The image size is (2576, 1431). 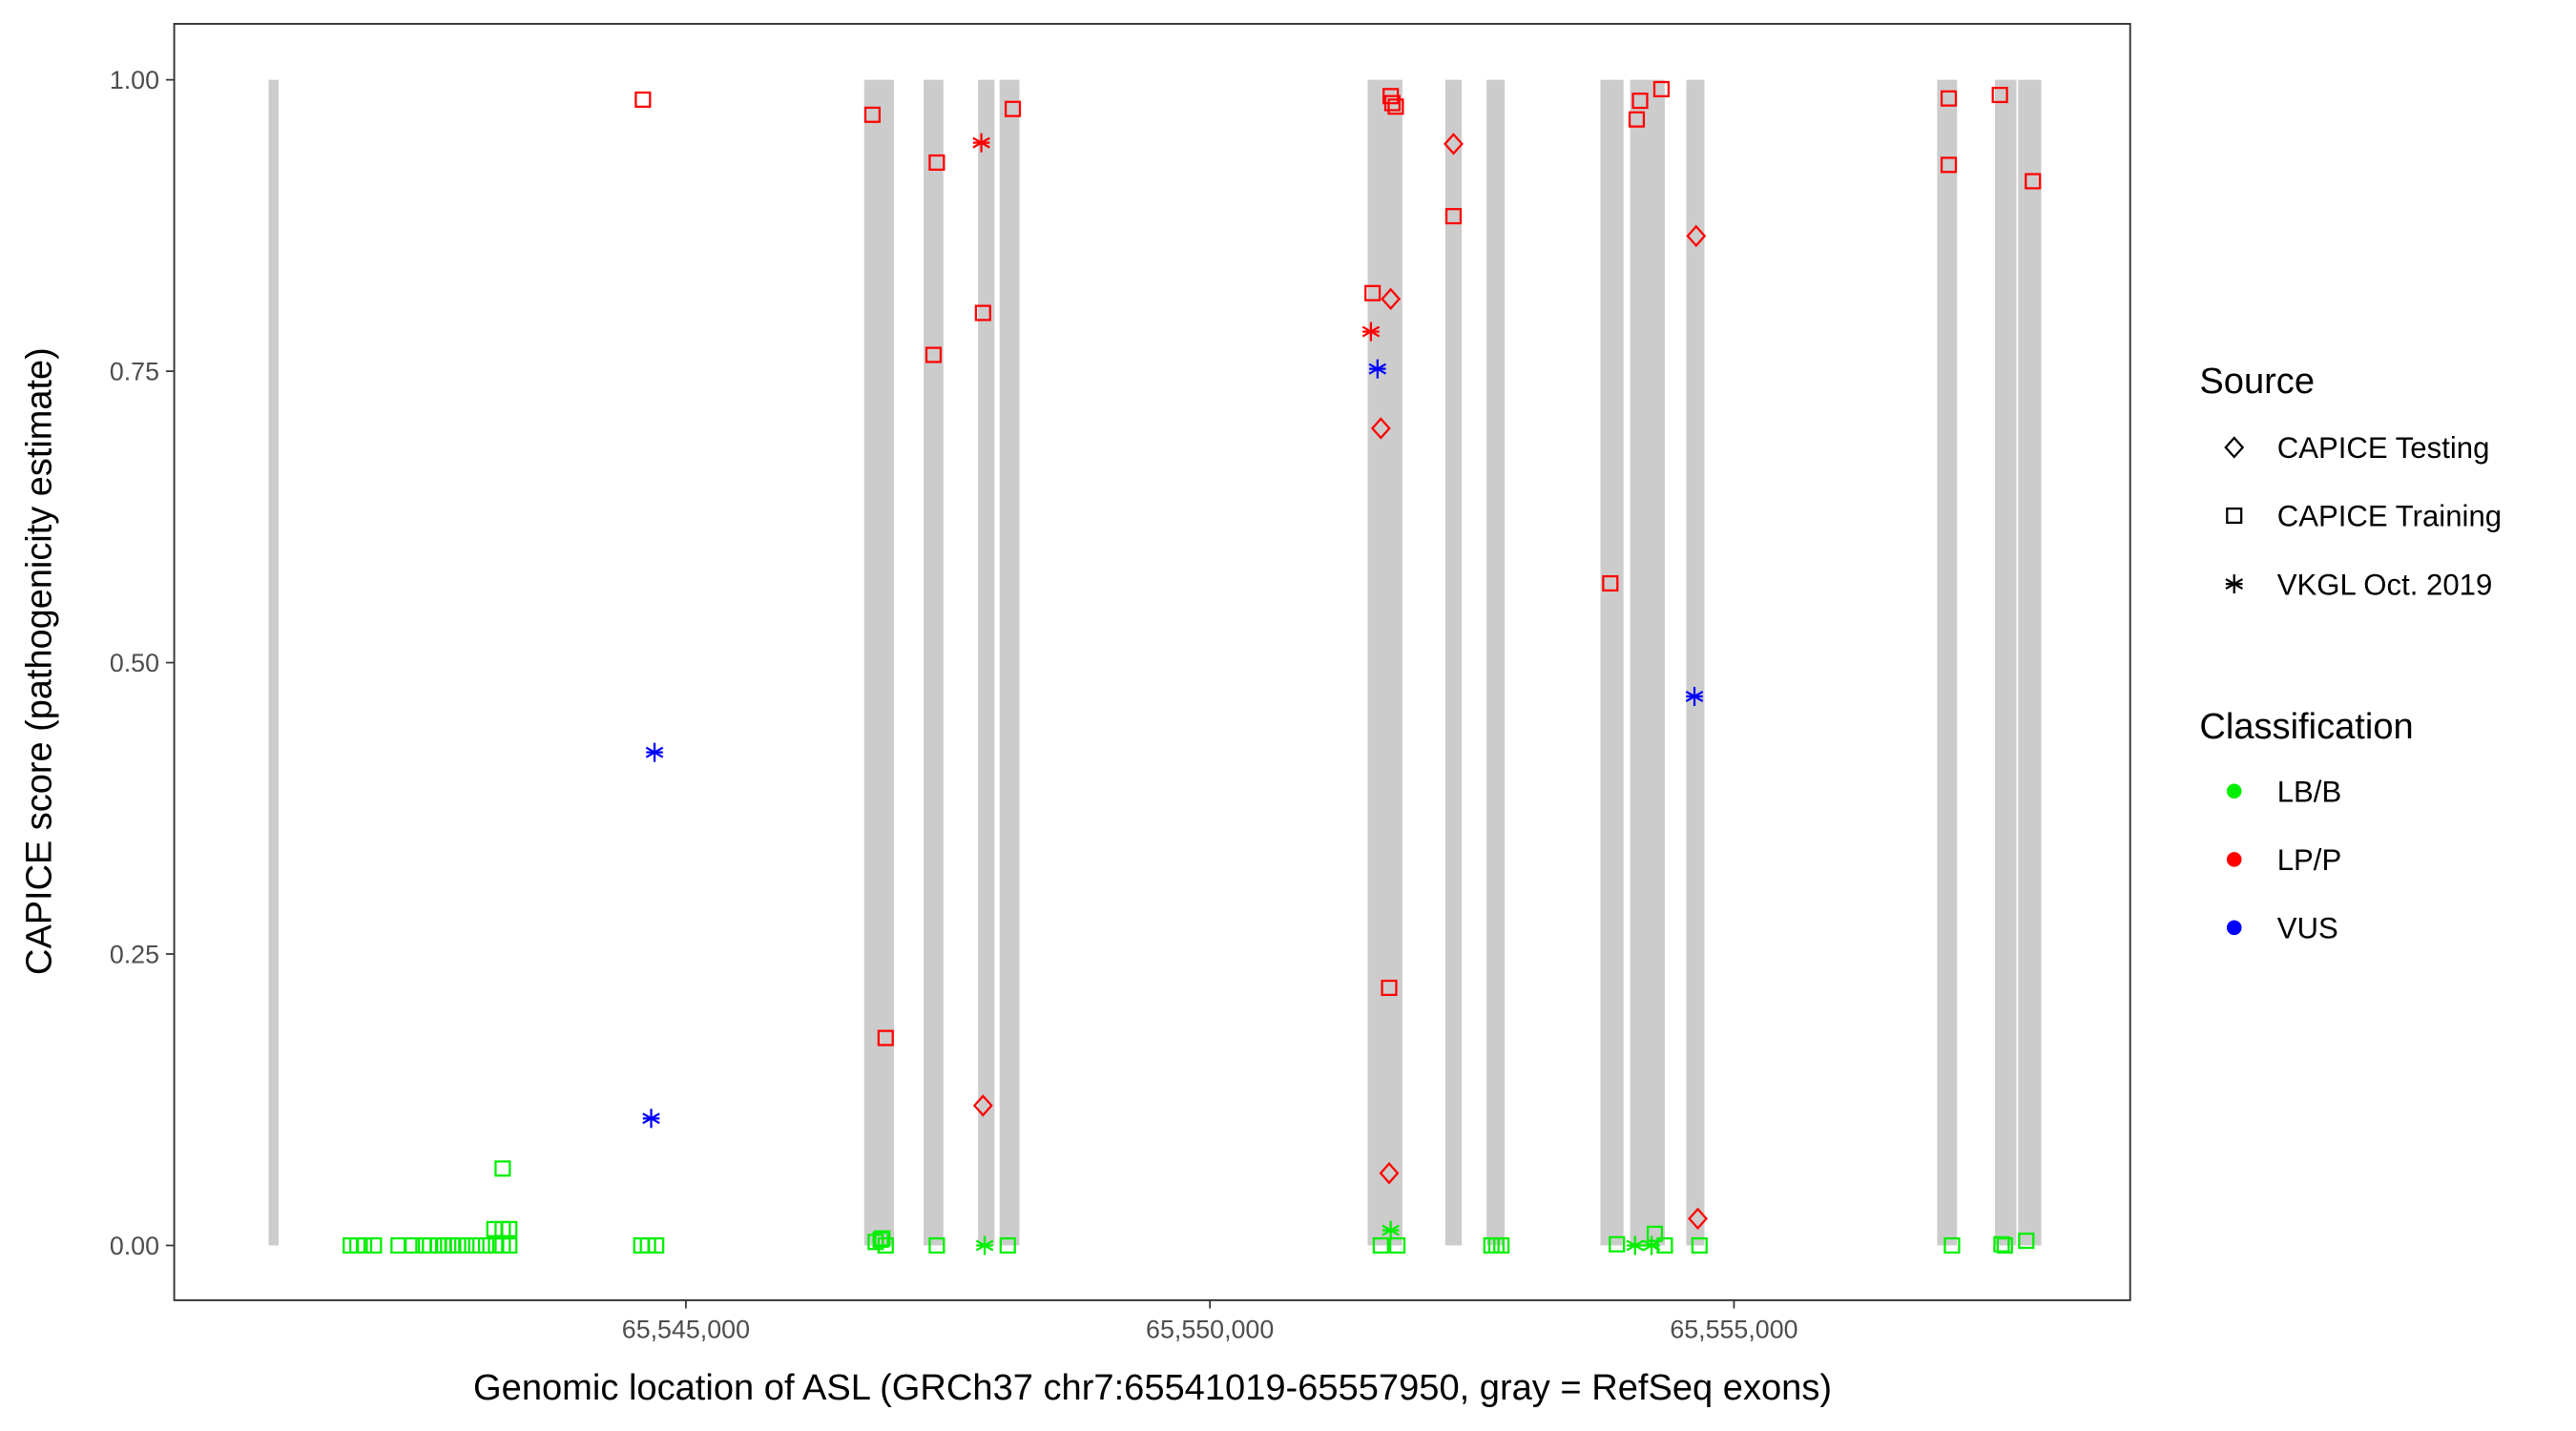 What do you see at coordinates (2234, 791) in the screenshot?
I see `legend-key-lb-b` at bounding box center [2234, 791].